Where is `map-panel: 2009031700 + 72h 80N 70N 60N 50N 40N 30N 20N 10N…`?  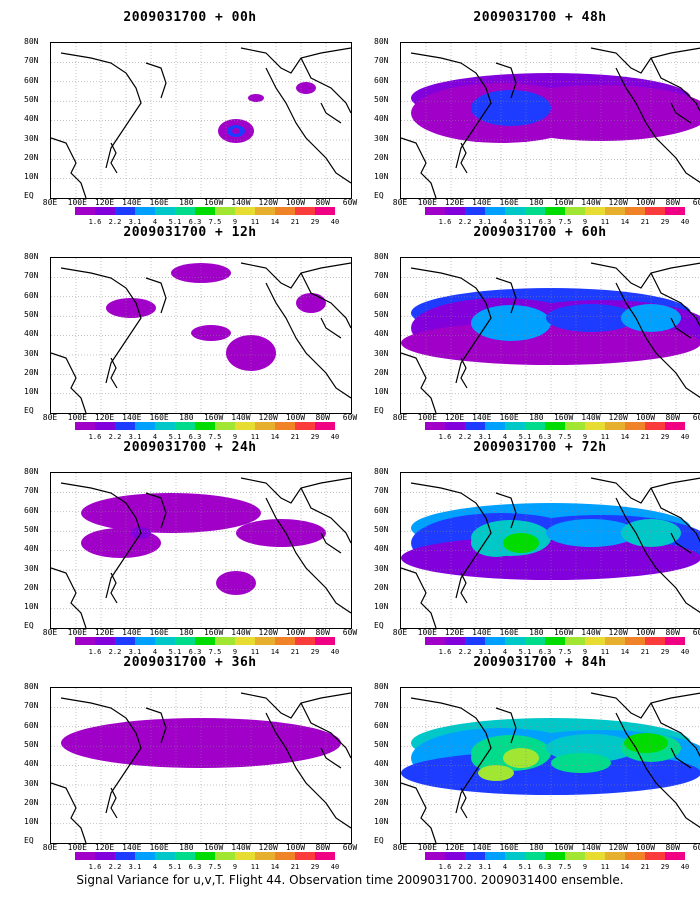 map-panel: 2009031700 + 72h 80N 70N 60N 50N 40N 30N 20N 10N… is located at coordinates (535, 548).